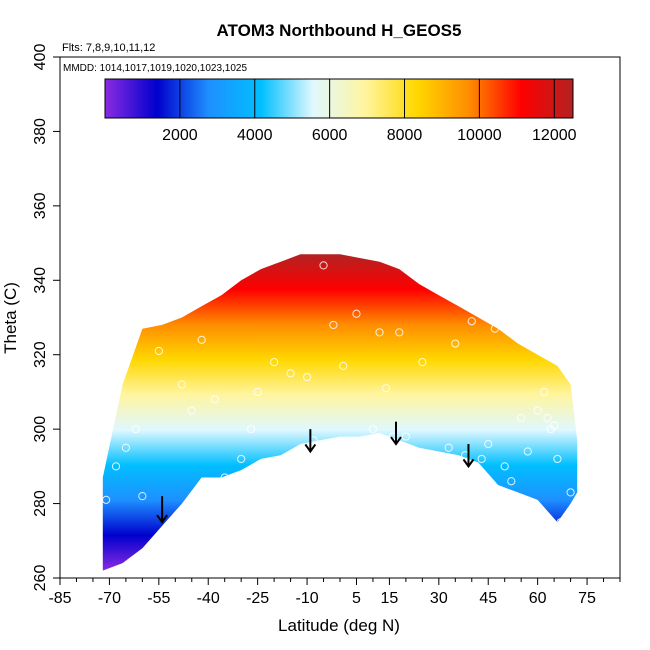 Image resolution: width=650 pixels, height=650 pixels. What do you see at coordinates (46, 318) in the screenshot?
I see `y-axis: 260 280 300 320 340 360 380 400` at bounding box center [46, 318].